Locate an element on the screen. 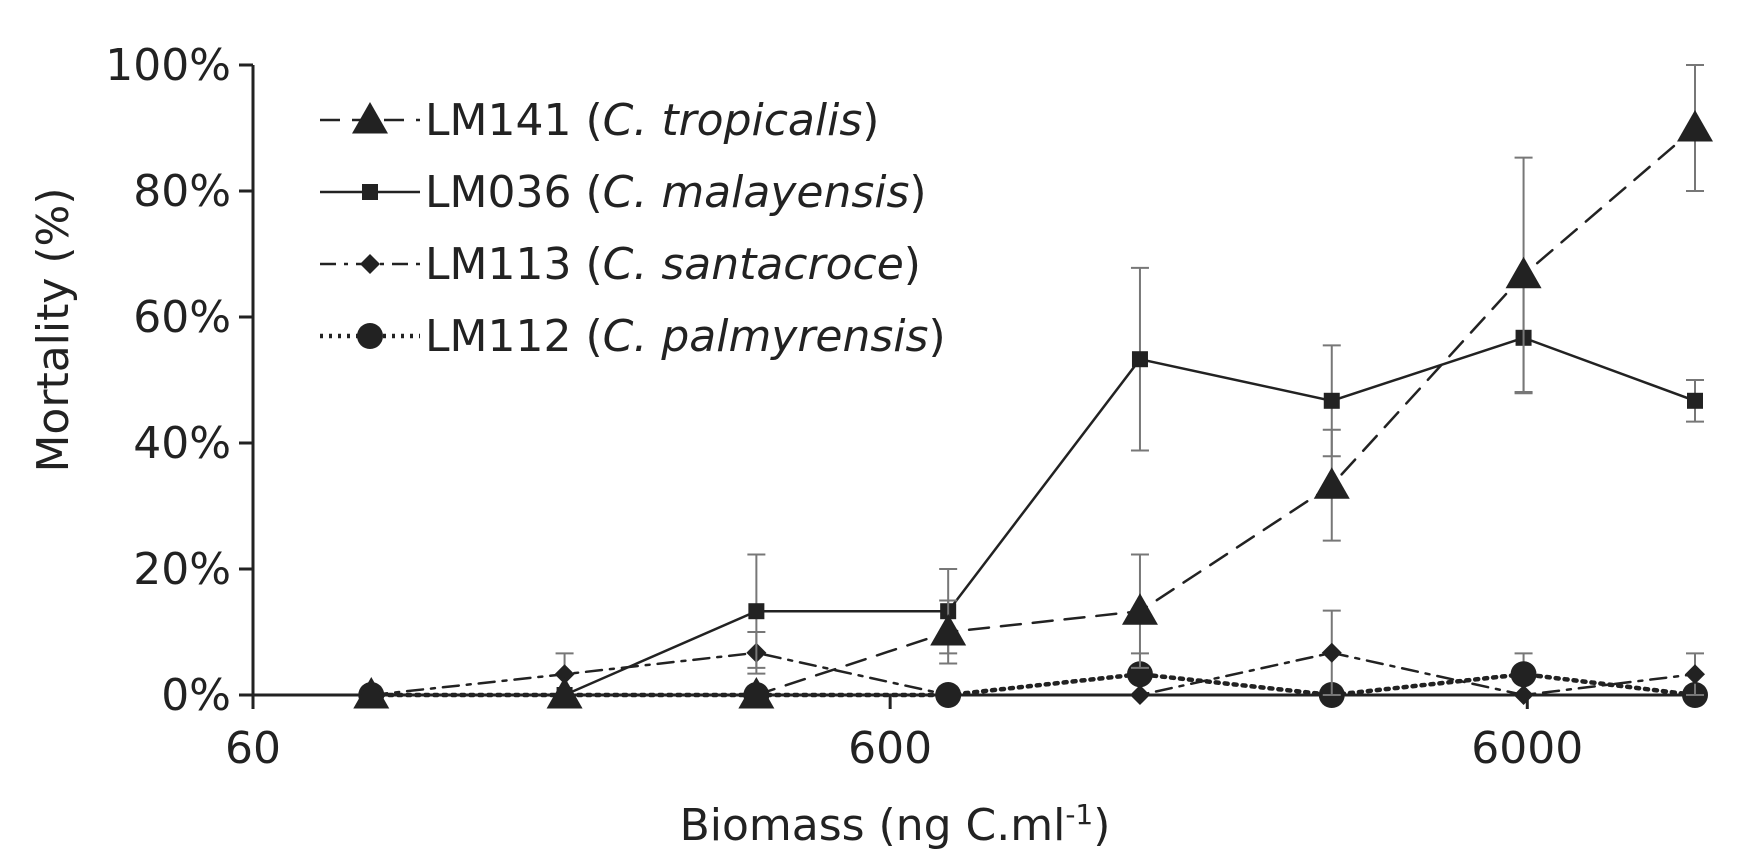  legend-item-lm141: LM141 (C. tropicalis) is located at coordinates (599, 120).